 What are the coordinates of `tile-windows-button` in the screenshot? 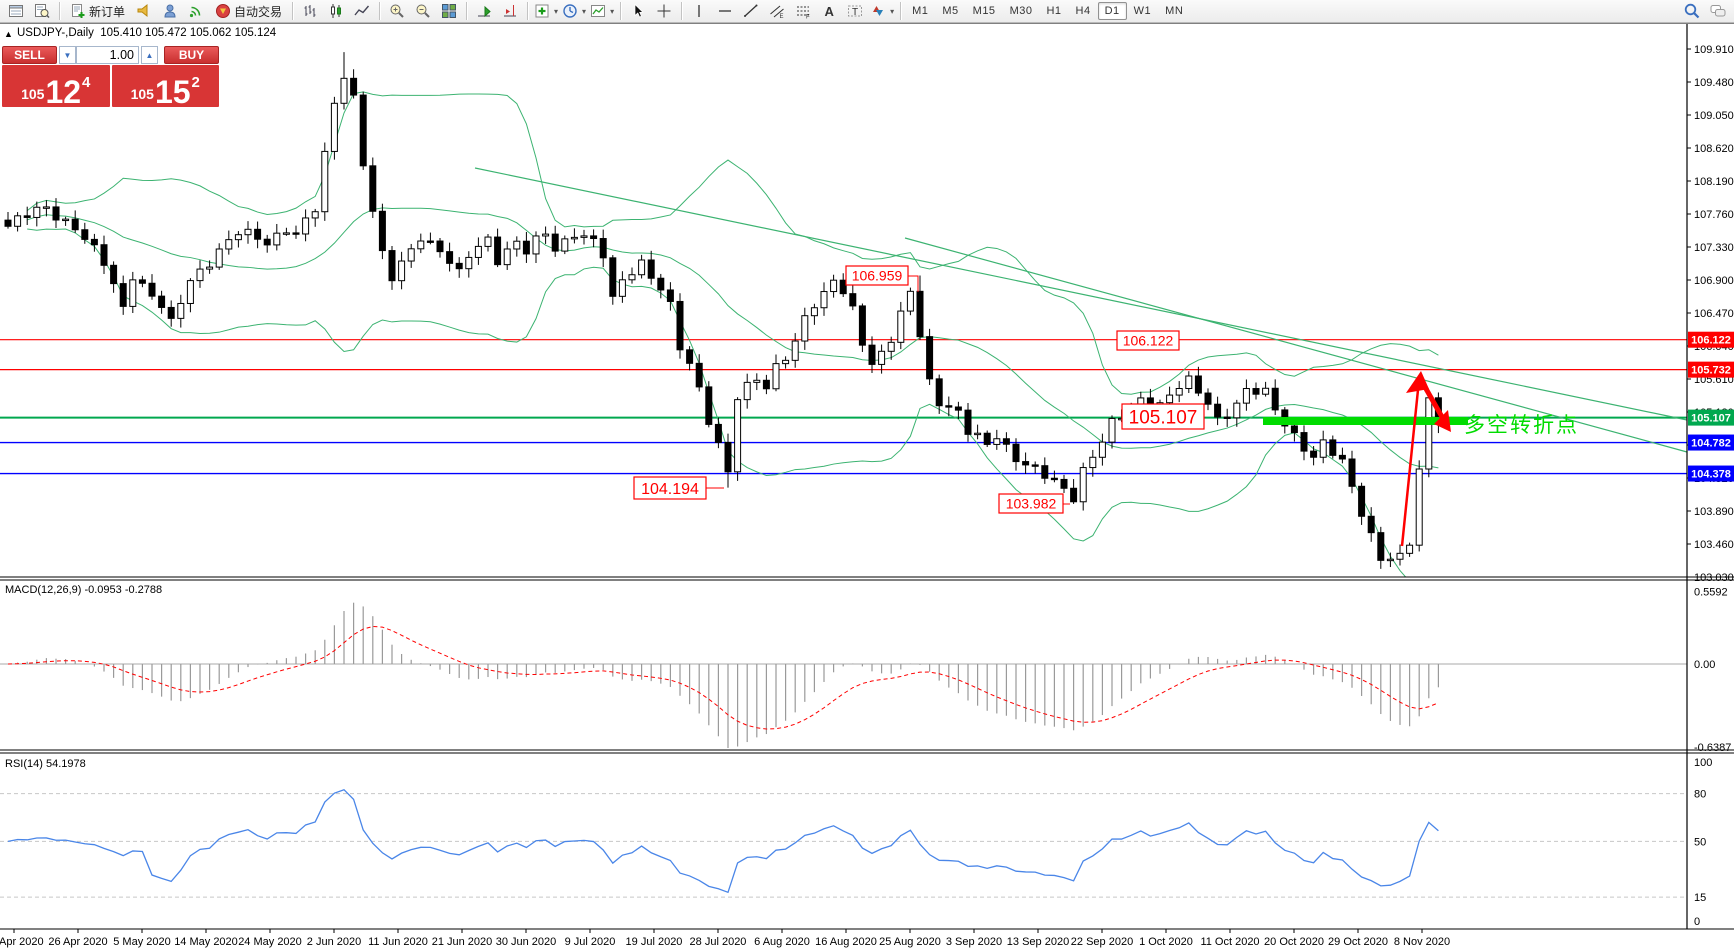 It's located at (449, 11).